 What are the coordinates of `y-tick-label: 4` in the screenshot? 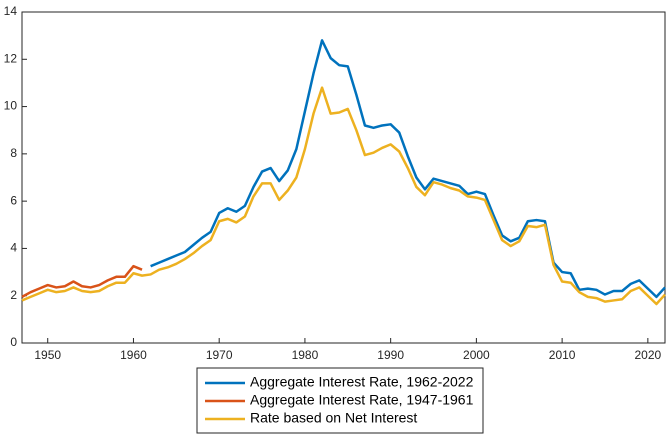 It's located at (13, 248).